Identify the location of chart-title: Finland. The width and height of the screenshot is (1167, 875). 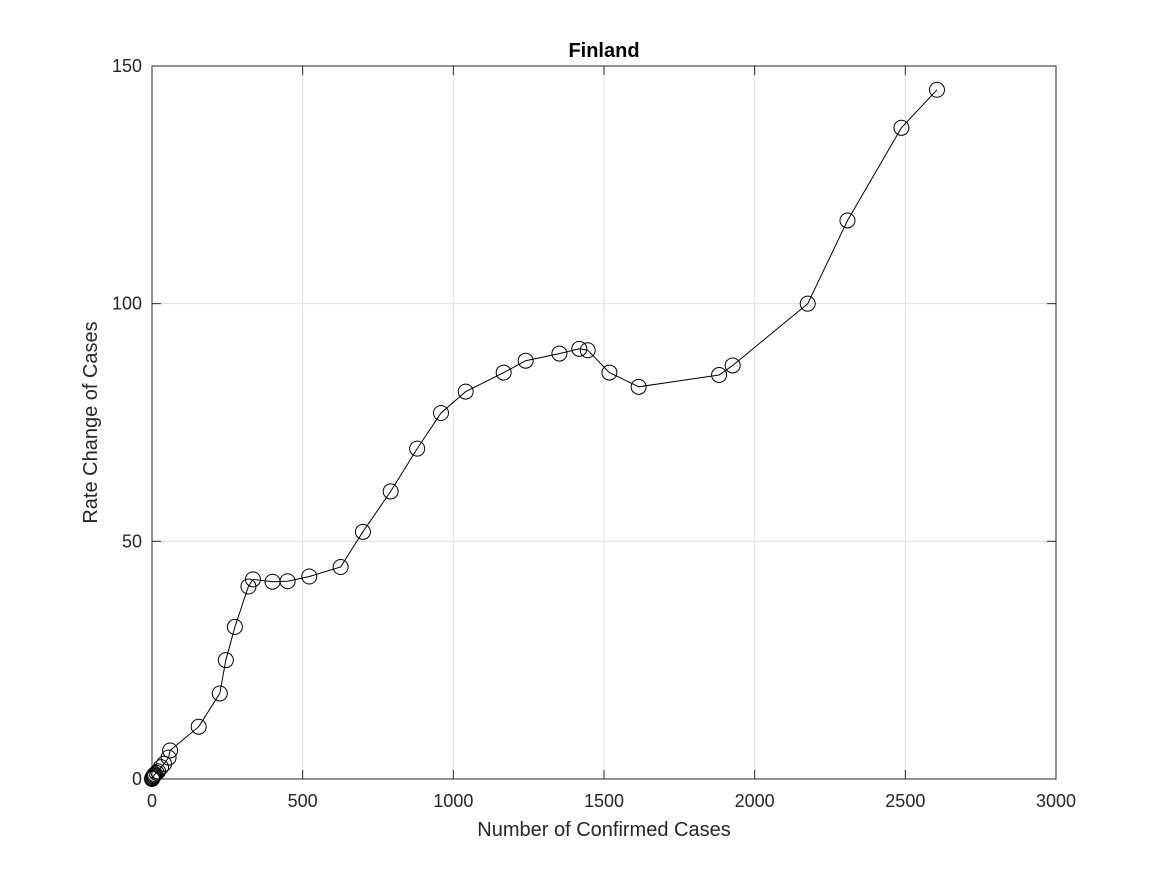
(603, 51).